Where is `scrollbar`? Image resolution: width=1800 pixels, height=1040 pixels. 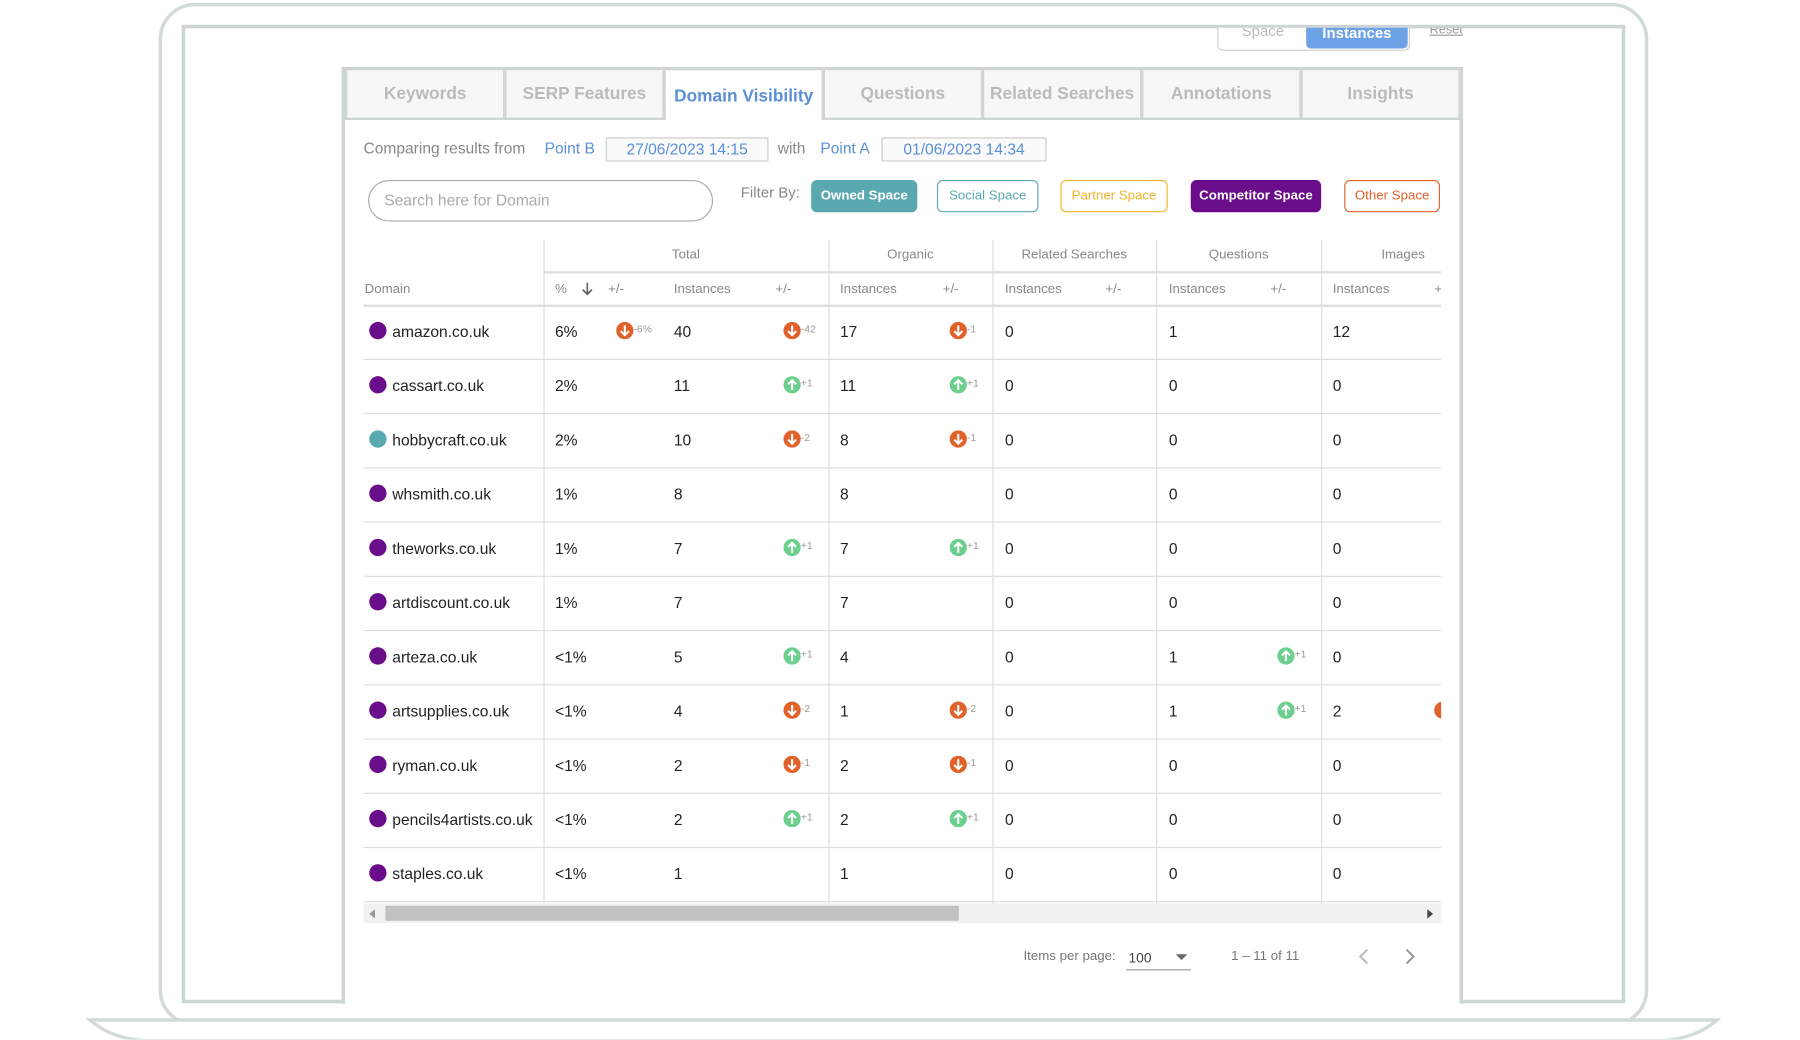
scrollbar is located at coordinates (902, 913).